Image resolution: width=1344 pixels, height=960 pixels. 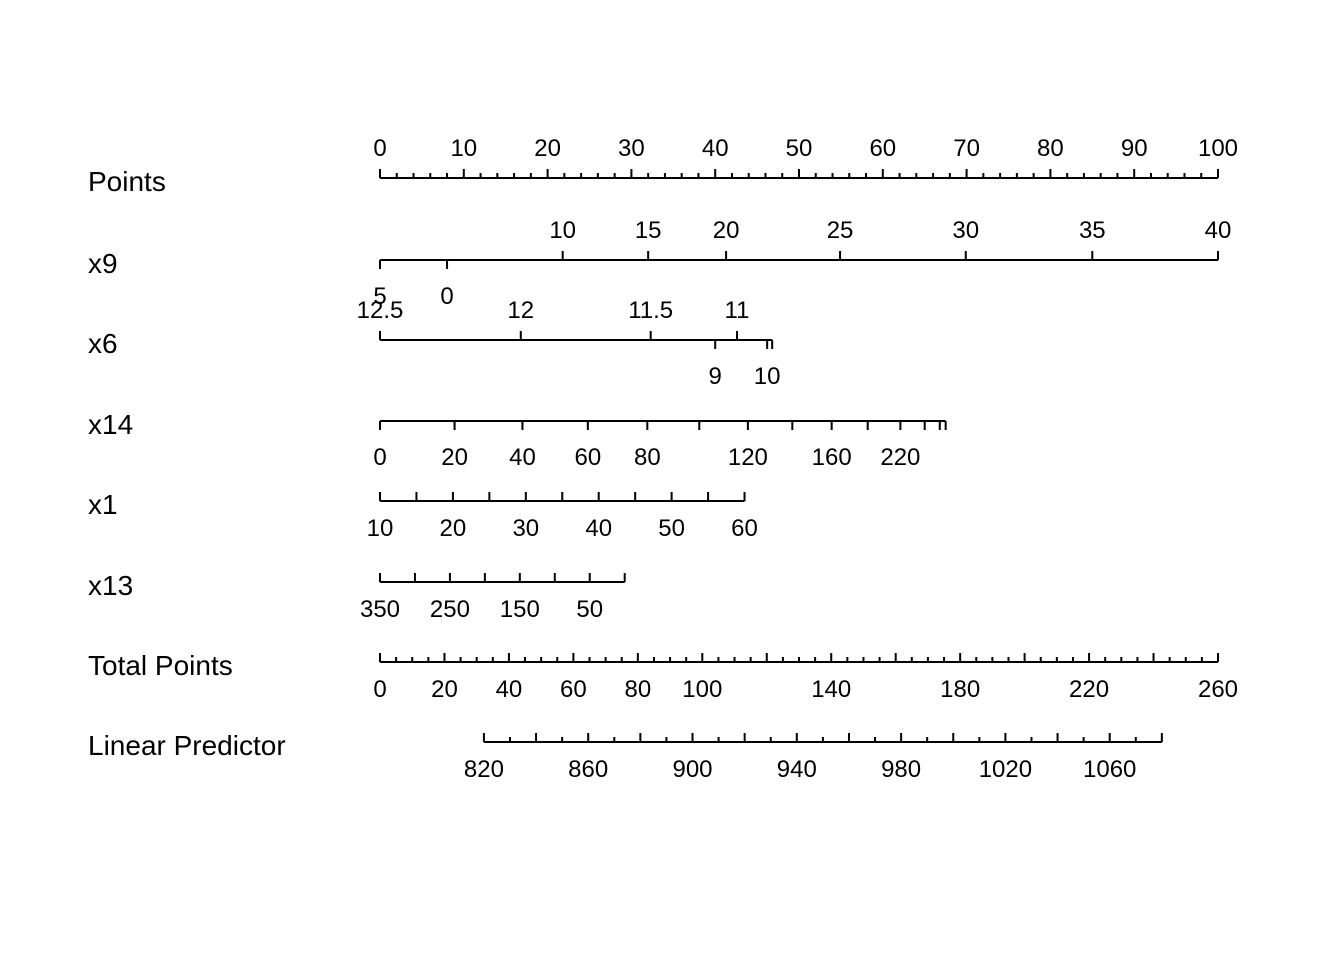 I want to click on row-label-x13: x13, so click(x=110, y=585).